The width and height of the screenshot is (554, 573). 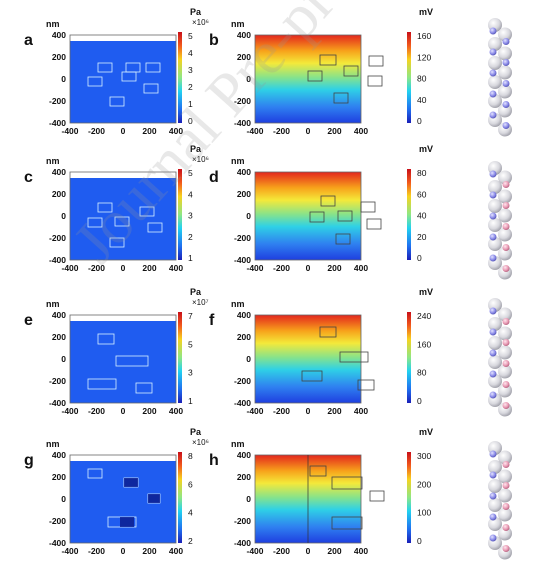 I want to click on plot-frame, so click(x=123, y=79).